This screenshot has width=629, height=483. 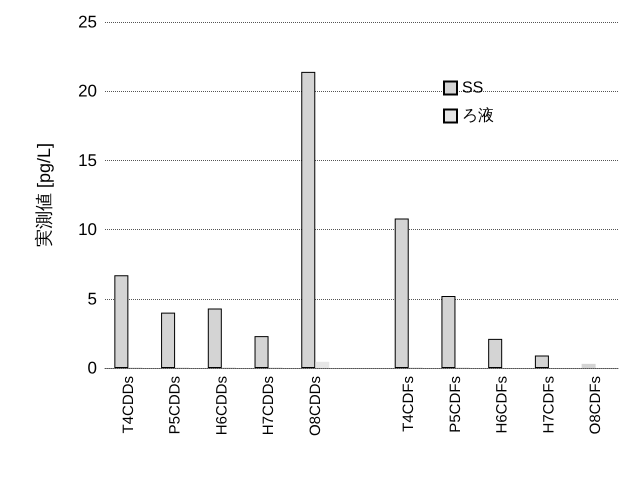 I want to click on y-tick-label: 0, so click(x=92, y=368).